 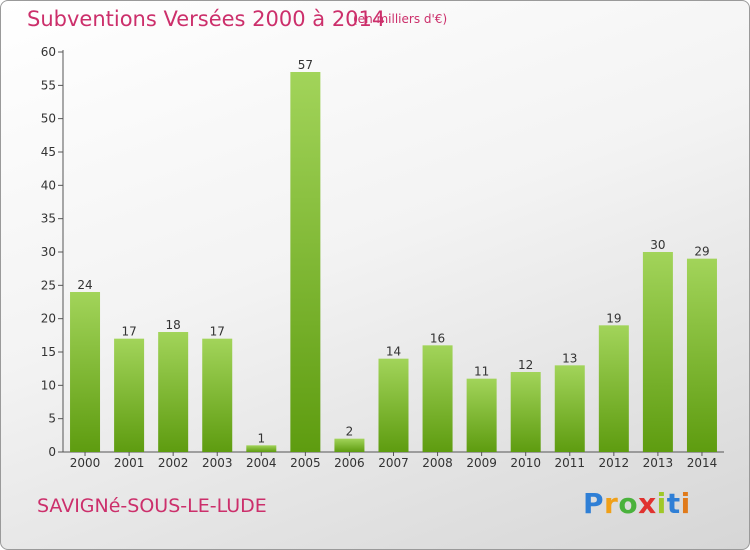 I want to click on y-tick-label: 0, so click(x=52, y=452).